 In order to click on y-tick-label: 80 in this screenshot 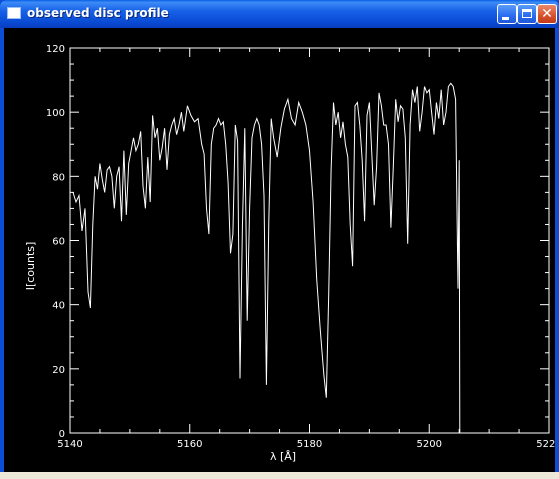, I will do `click(58, 177)`.